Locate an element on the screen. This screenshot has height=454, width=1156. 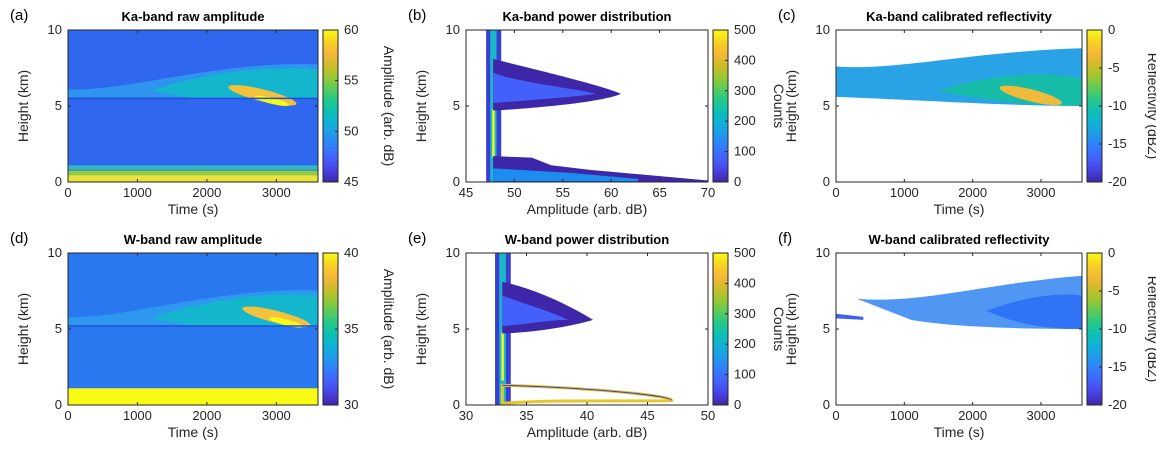
colorbar-tick-label: 45 is located at coordinates (351, 181).